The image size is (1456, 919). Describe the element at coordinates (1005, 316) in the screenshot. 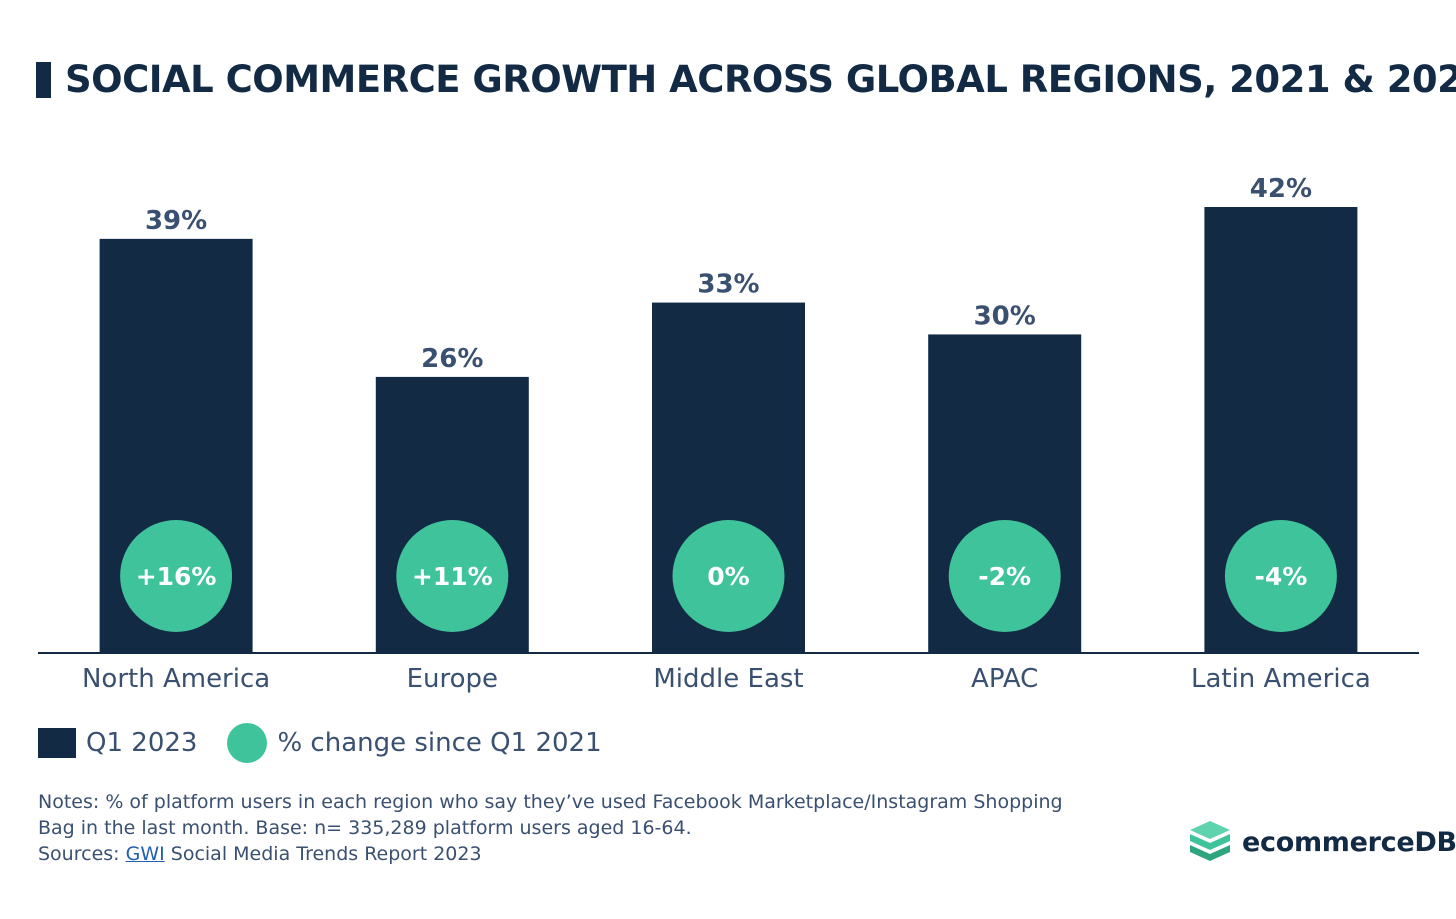

I see `bar-value-label: 30%` at that location.